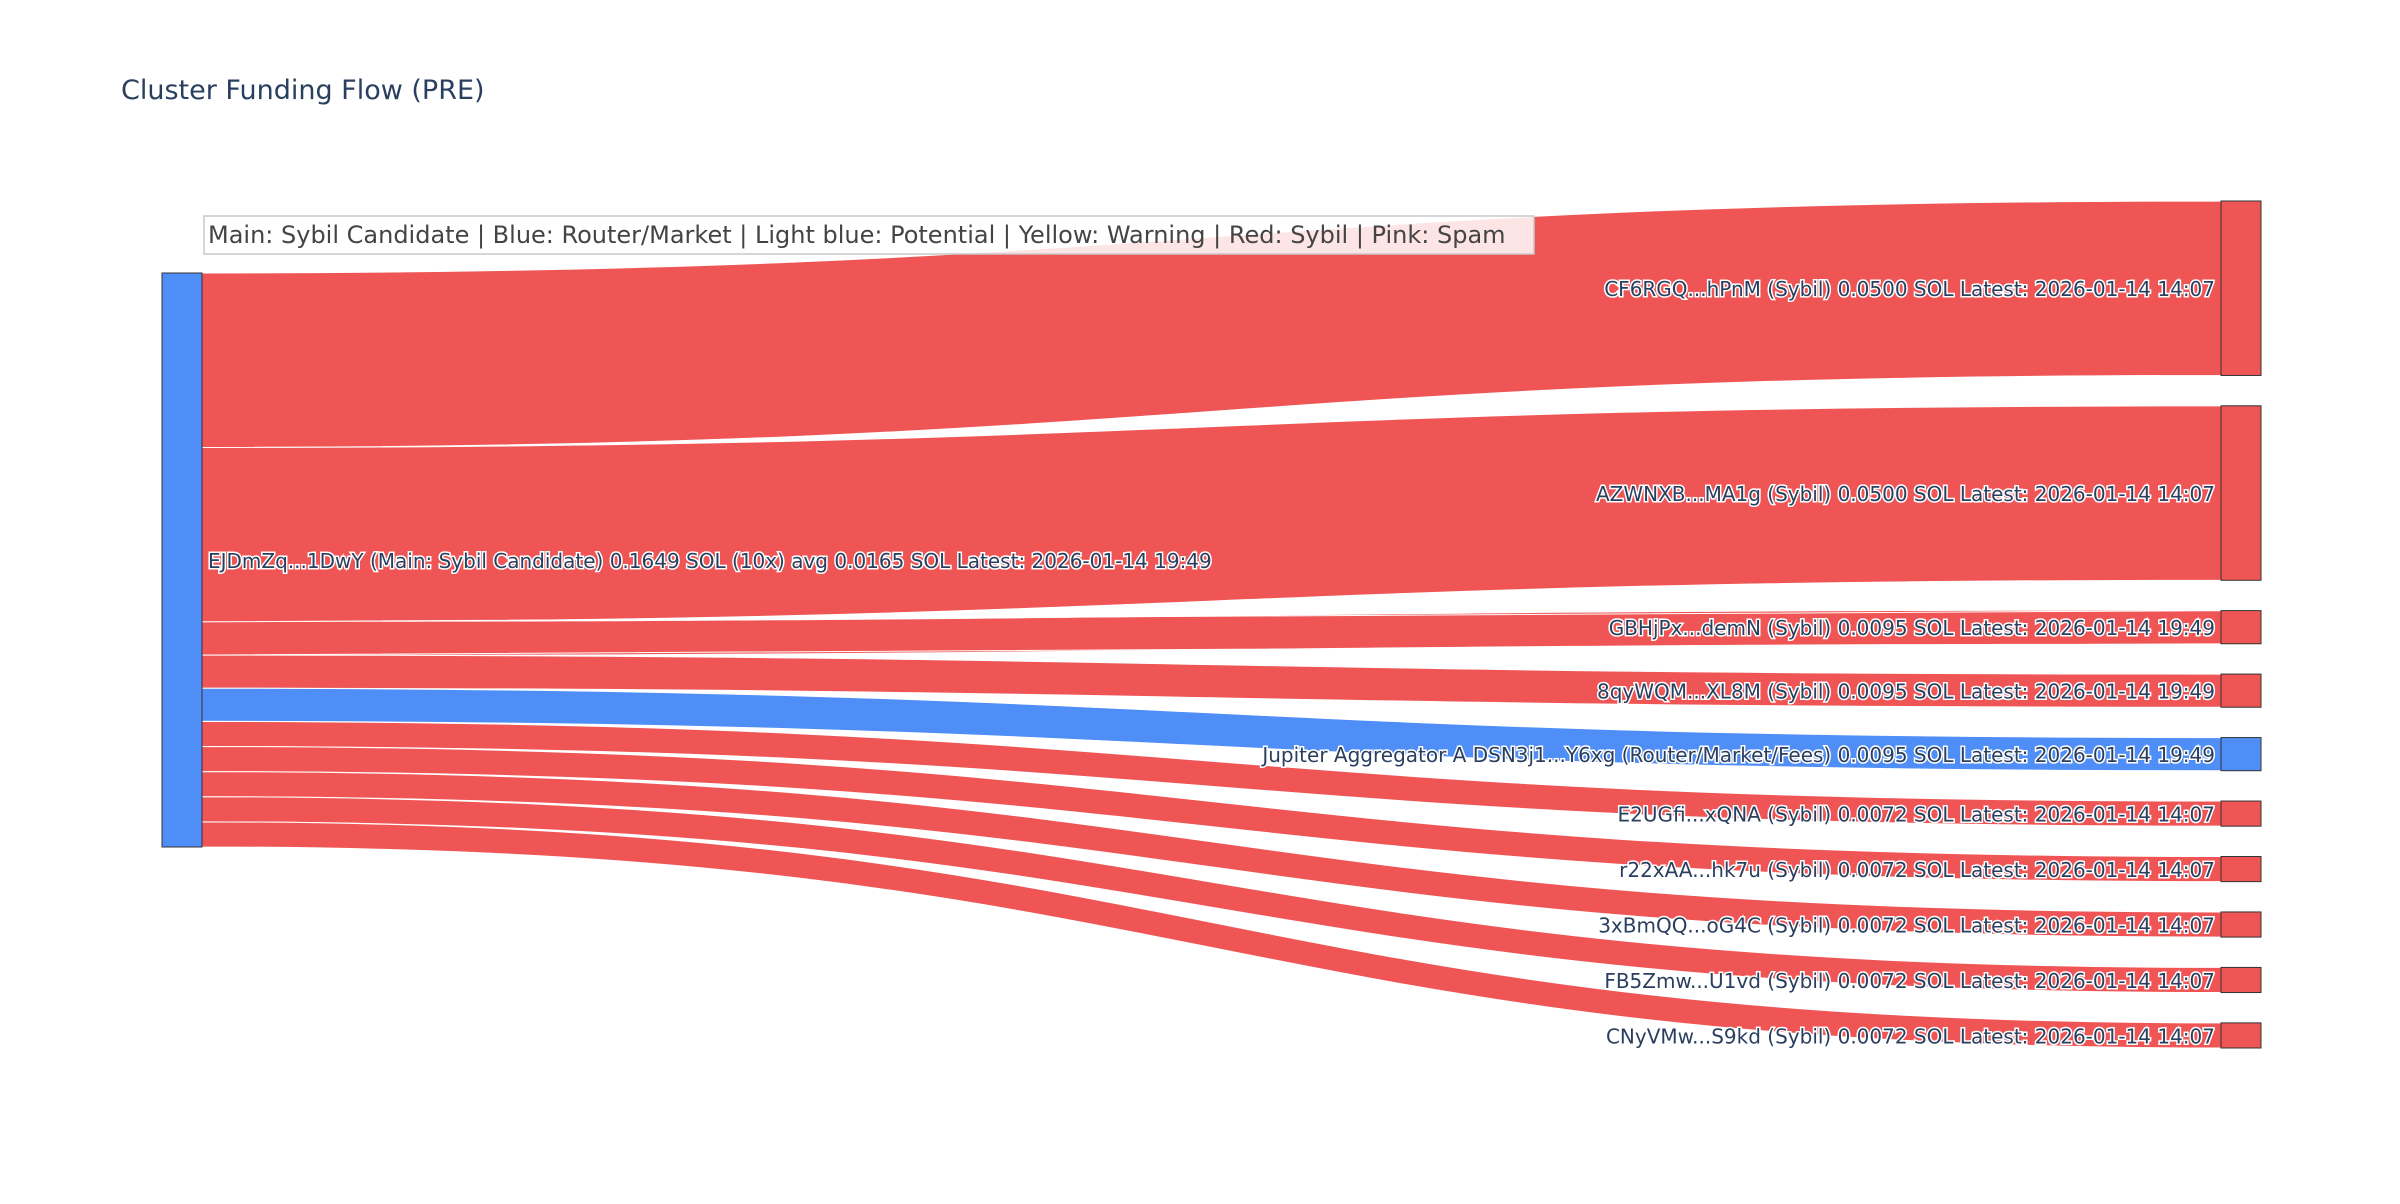  I want to click on chart-title: Cluster Funding Flow (PRE), so click(303, 90).